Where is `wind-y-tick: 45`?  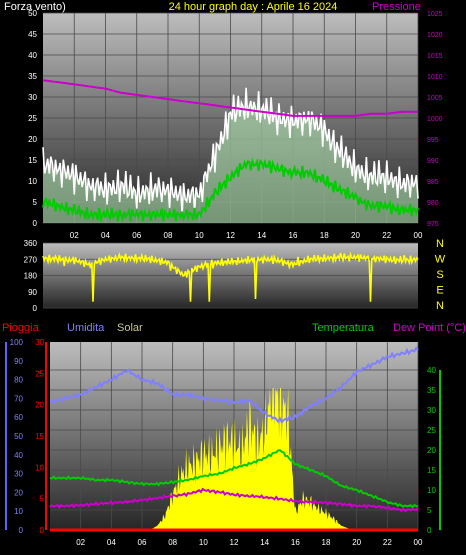
wind-y-tick: 45 is located at coordinates (32, 34).